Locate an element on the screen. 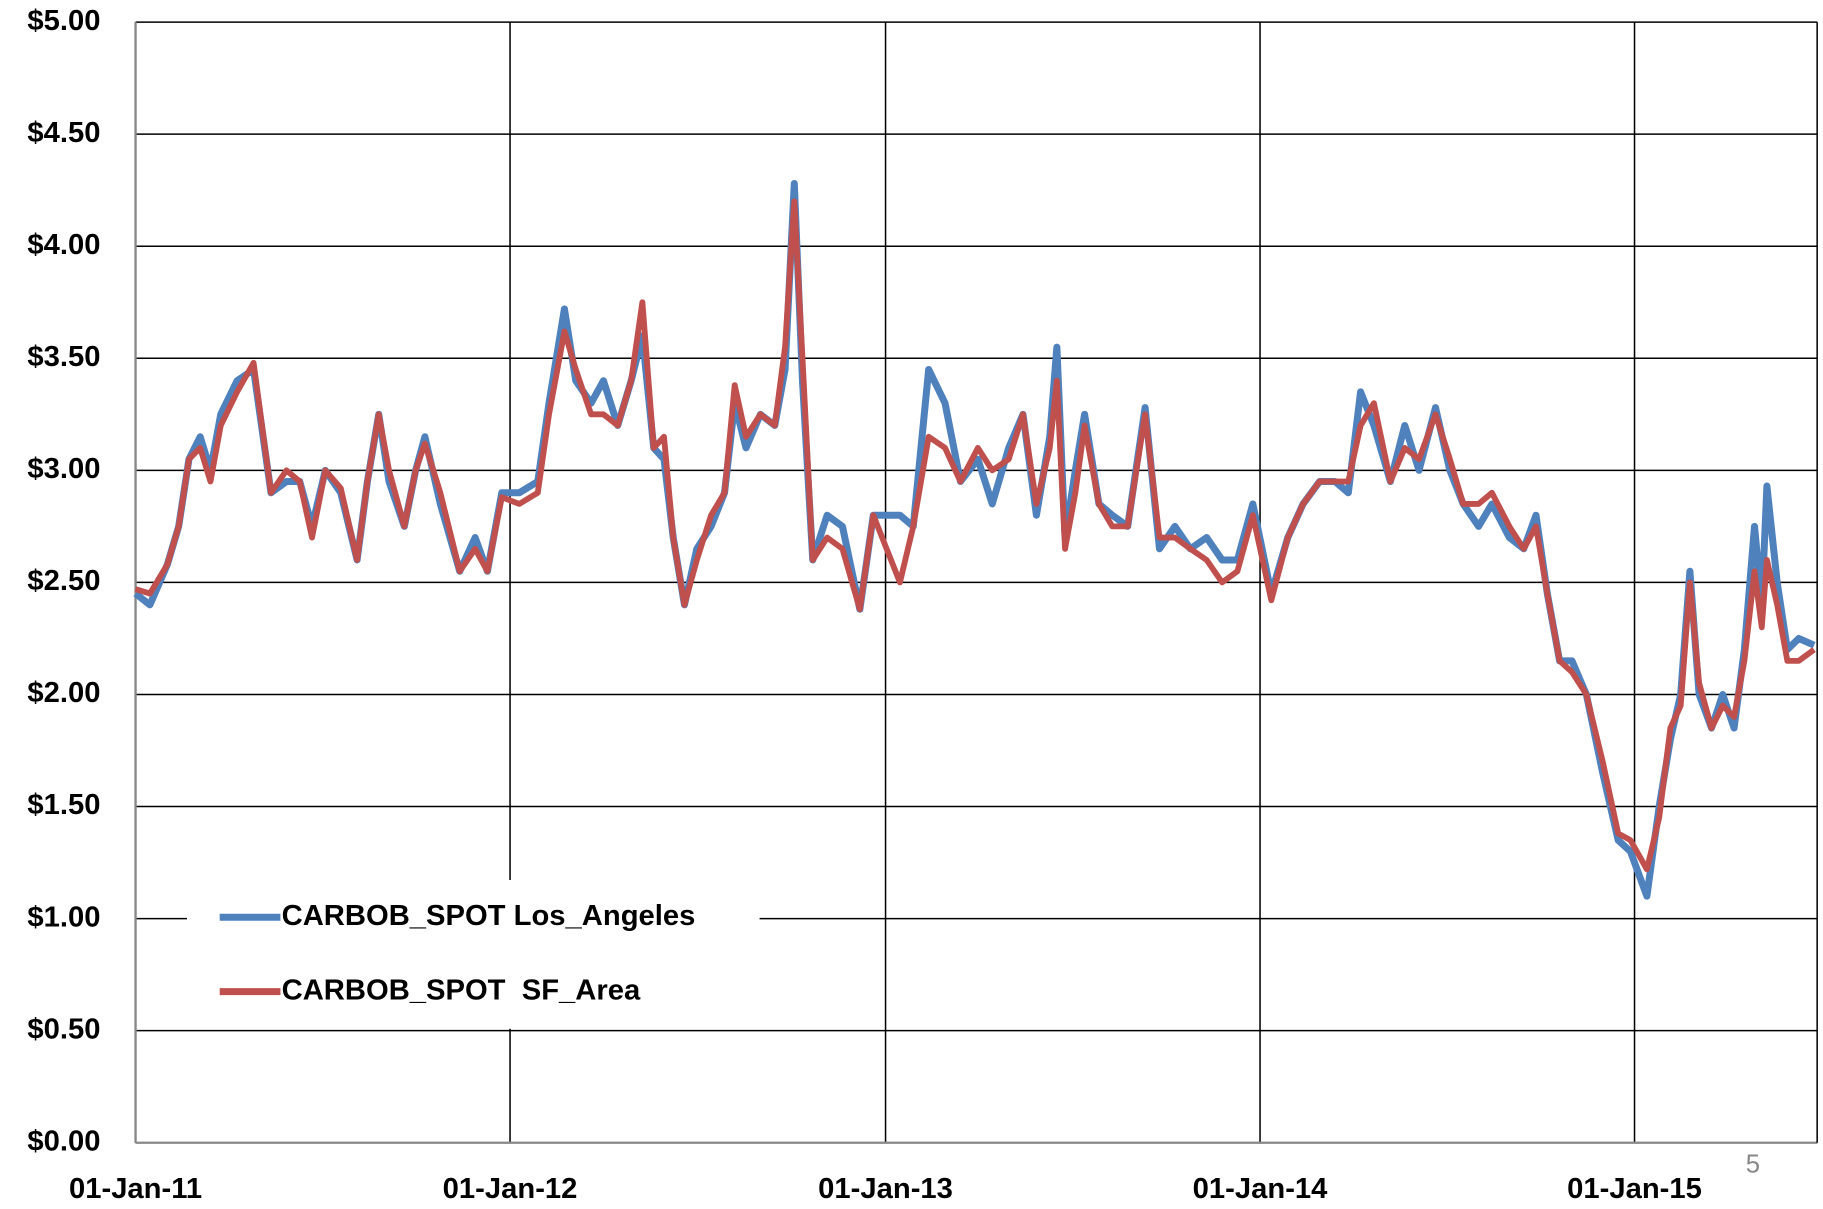 Image resolution: width=1823 pixels, height=1209 pixels. legend-label: CARBOB_SPOT SF_Area is located at coordinates (461, 990).